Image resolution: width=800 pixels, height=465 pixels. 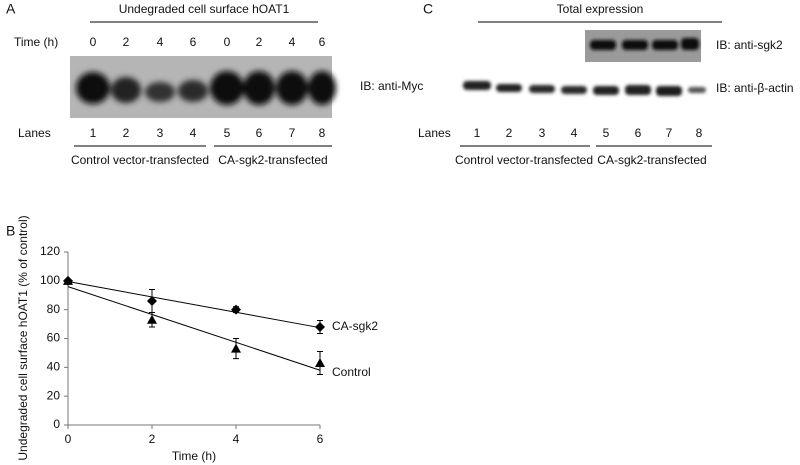 I want to click on y-tick-label: 60, so click(x=54, y=338).